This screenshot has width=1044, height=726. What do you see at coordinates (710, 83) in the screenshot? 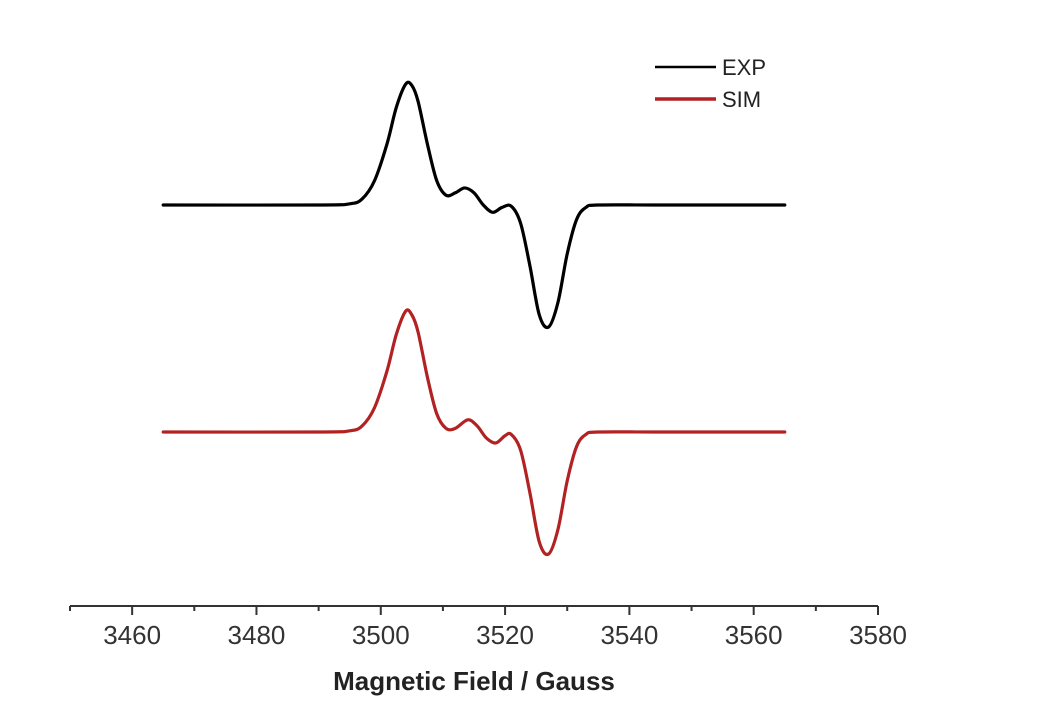
I see `legend: EXP SIM` at bounding box center [710, 83].